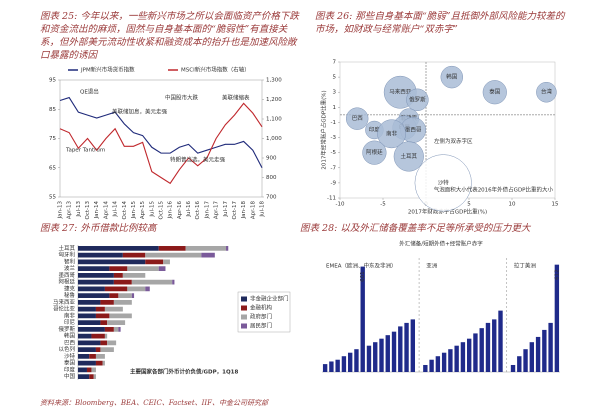 The width and height of the screenshot is (595, 418). Describe the element at coordinates (335, 78) in the screenshot. I see `y-tick-label: 5` at that location.